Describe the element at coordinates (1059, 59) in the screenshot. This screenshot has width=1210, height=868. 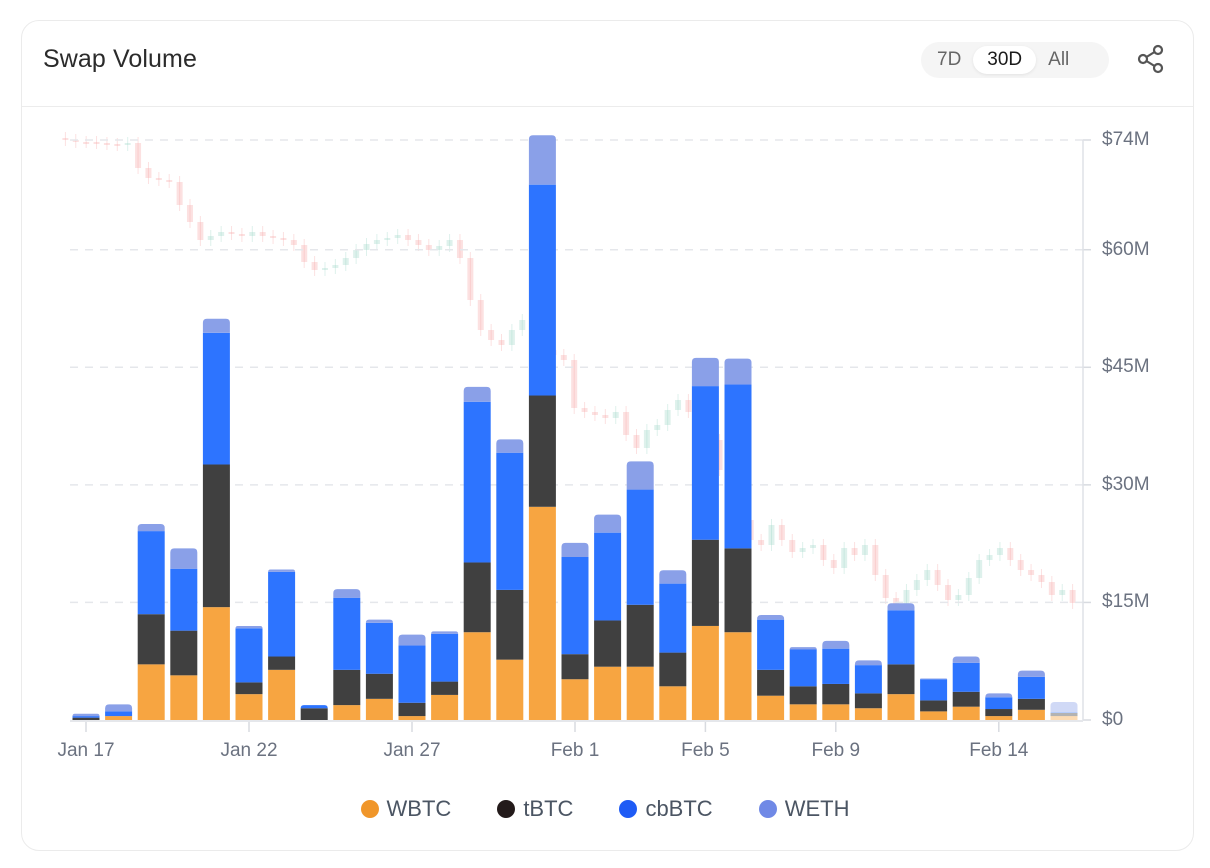
I see `range-all-button: All` at that location.